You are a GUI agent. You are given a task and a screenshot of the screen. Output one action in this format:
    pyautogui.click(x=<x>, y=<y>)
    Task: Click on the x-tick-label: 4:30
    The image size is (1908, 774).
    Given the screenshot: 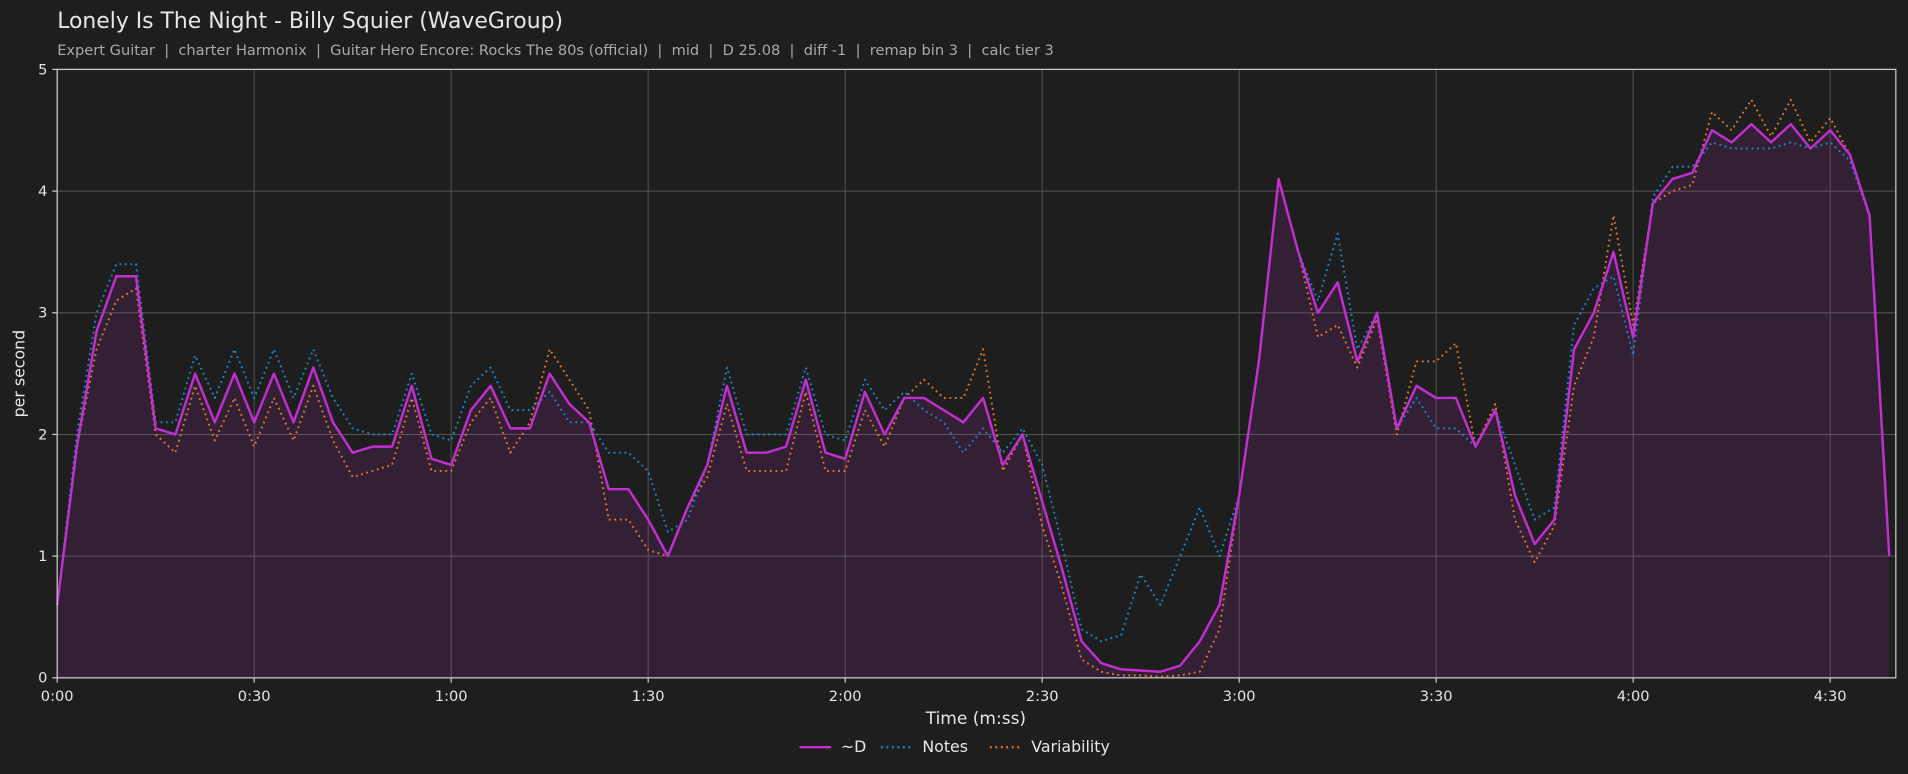 What is the action you would take?
    pyautogui.click(x=1830, y=696)
    